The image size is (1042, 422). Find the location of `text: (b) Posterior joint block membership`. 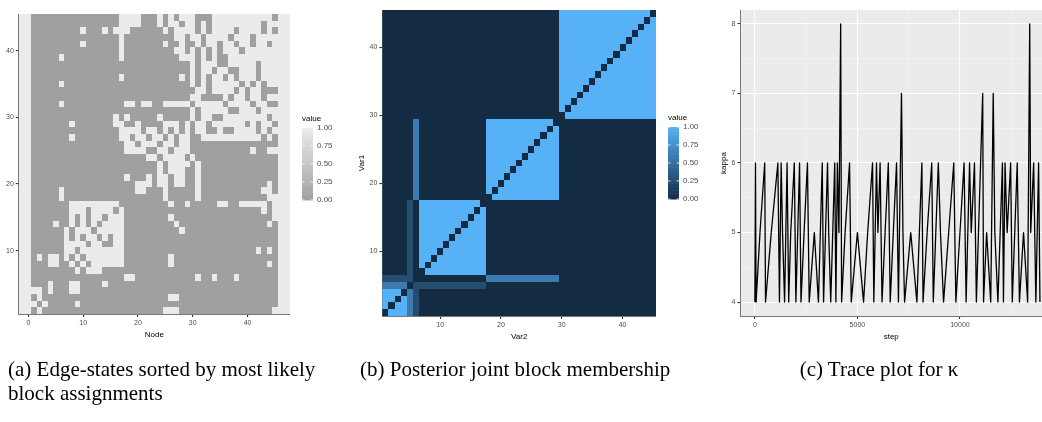

text: (b) Posterior joint block membership is located at coordinates (515, 369).